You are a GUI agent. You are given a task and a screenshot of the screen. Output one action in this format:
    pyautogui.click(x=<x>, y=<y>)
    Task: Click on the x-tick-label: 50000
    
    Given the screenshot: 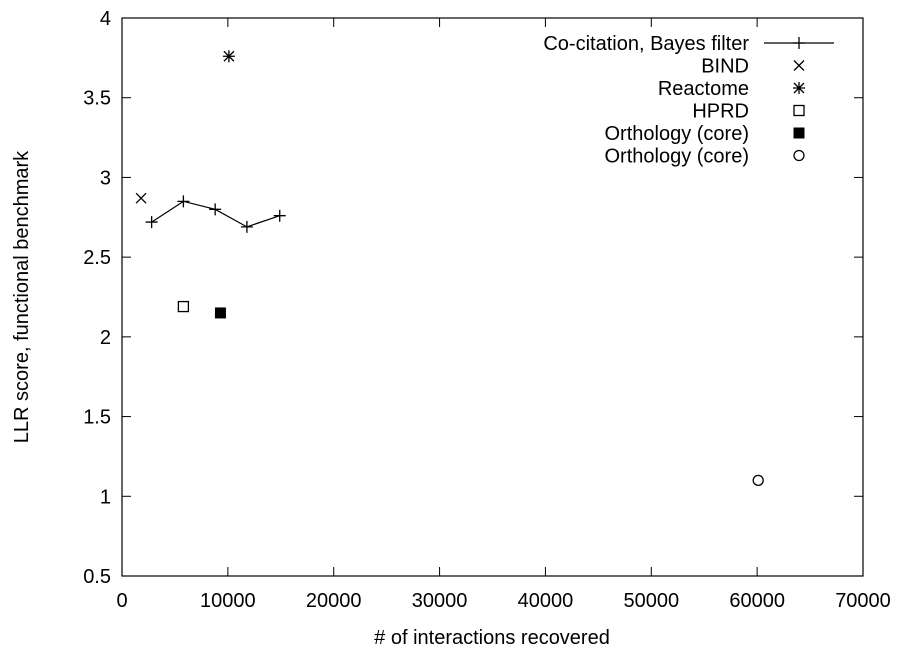 What is the action you would take?
    pyautogui.click(x=651, y=601)
    